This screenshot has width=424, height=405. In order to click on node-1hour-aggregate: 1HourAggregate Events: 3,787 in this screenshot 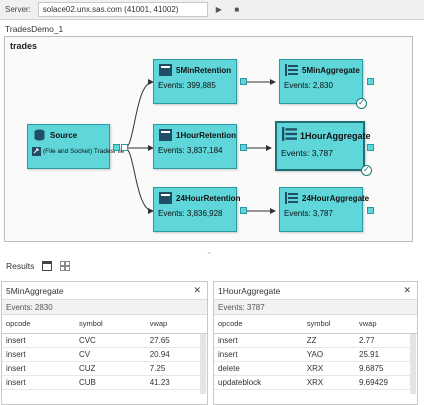, I will do `click(323, 146)`.